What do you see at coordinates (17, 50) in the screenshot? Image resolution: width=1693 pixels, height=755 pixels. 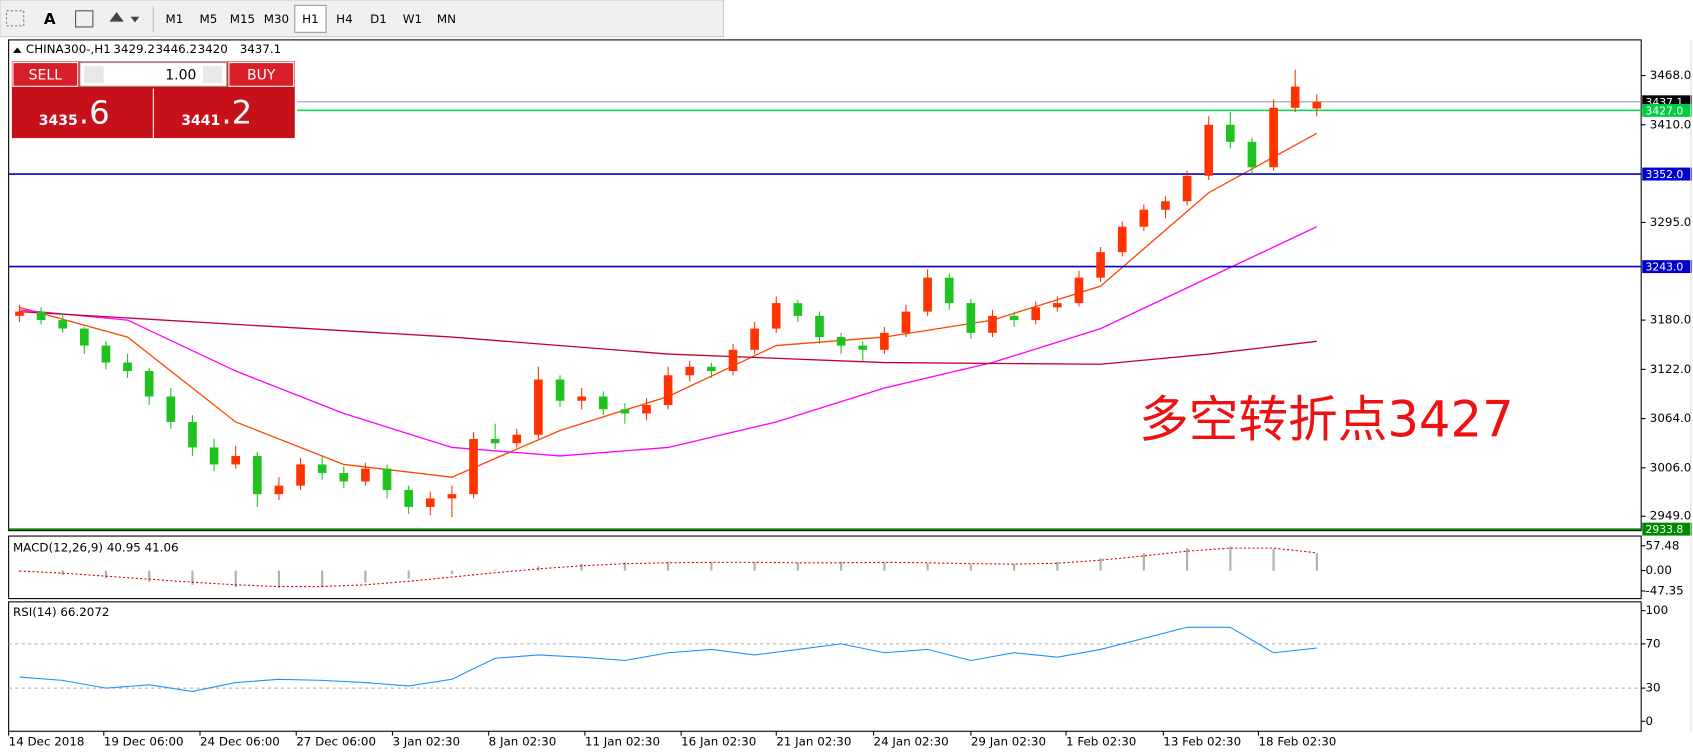 I see `title-arrow` at bounding box center [17, 50].